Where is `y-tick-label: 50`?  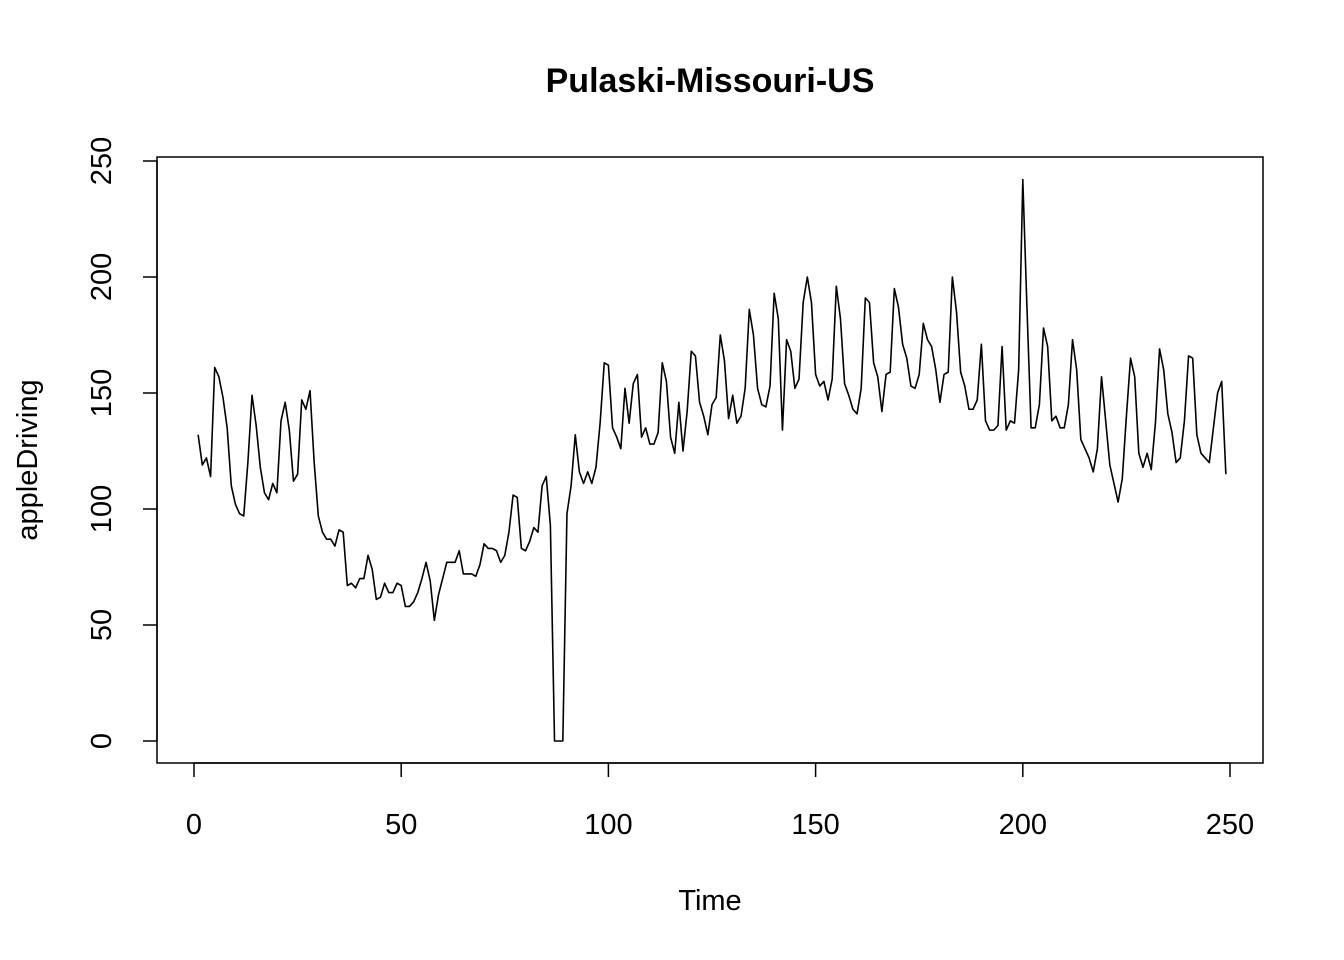 y-tick-label: 50 is located at coordinates (102, 625).